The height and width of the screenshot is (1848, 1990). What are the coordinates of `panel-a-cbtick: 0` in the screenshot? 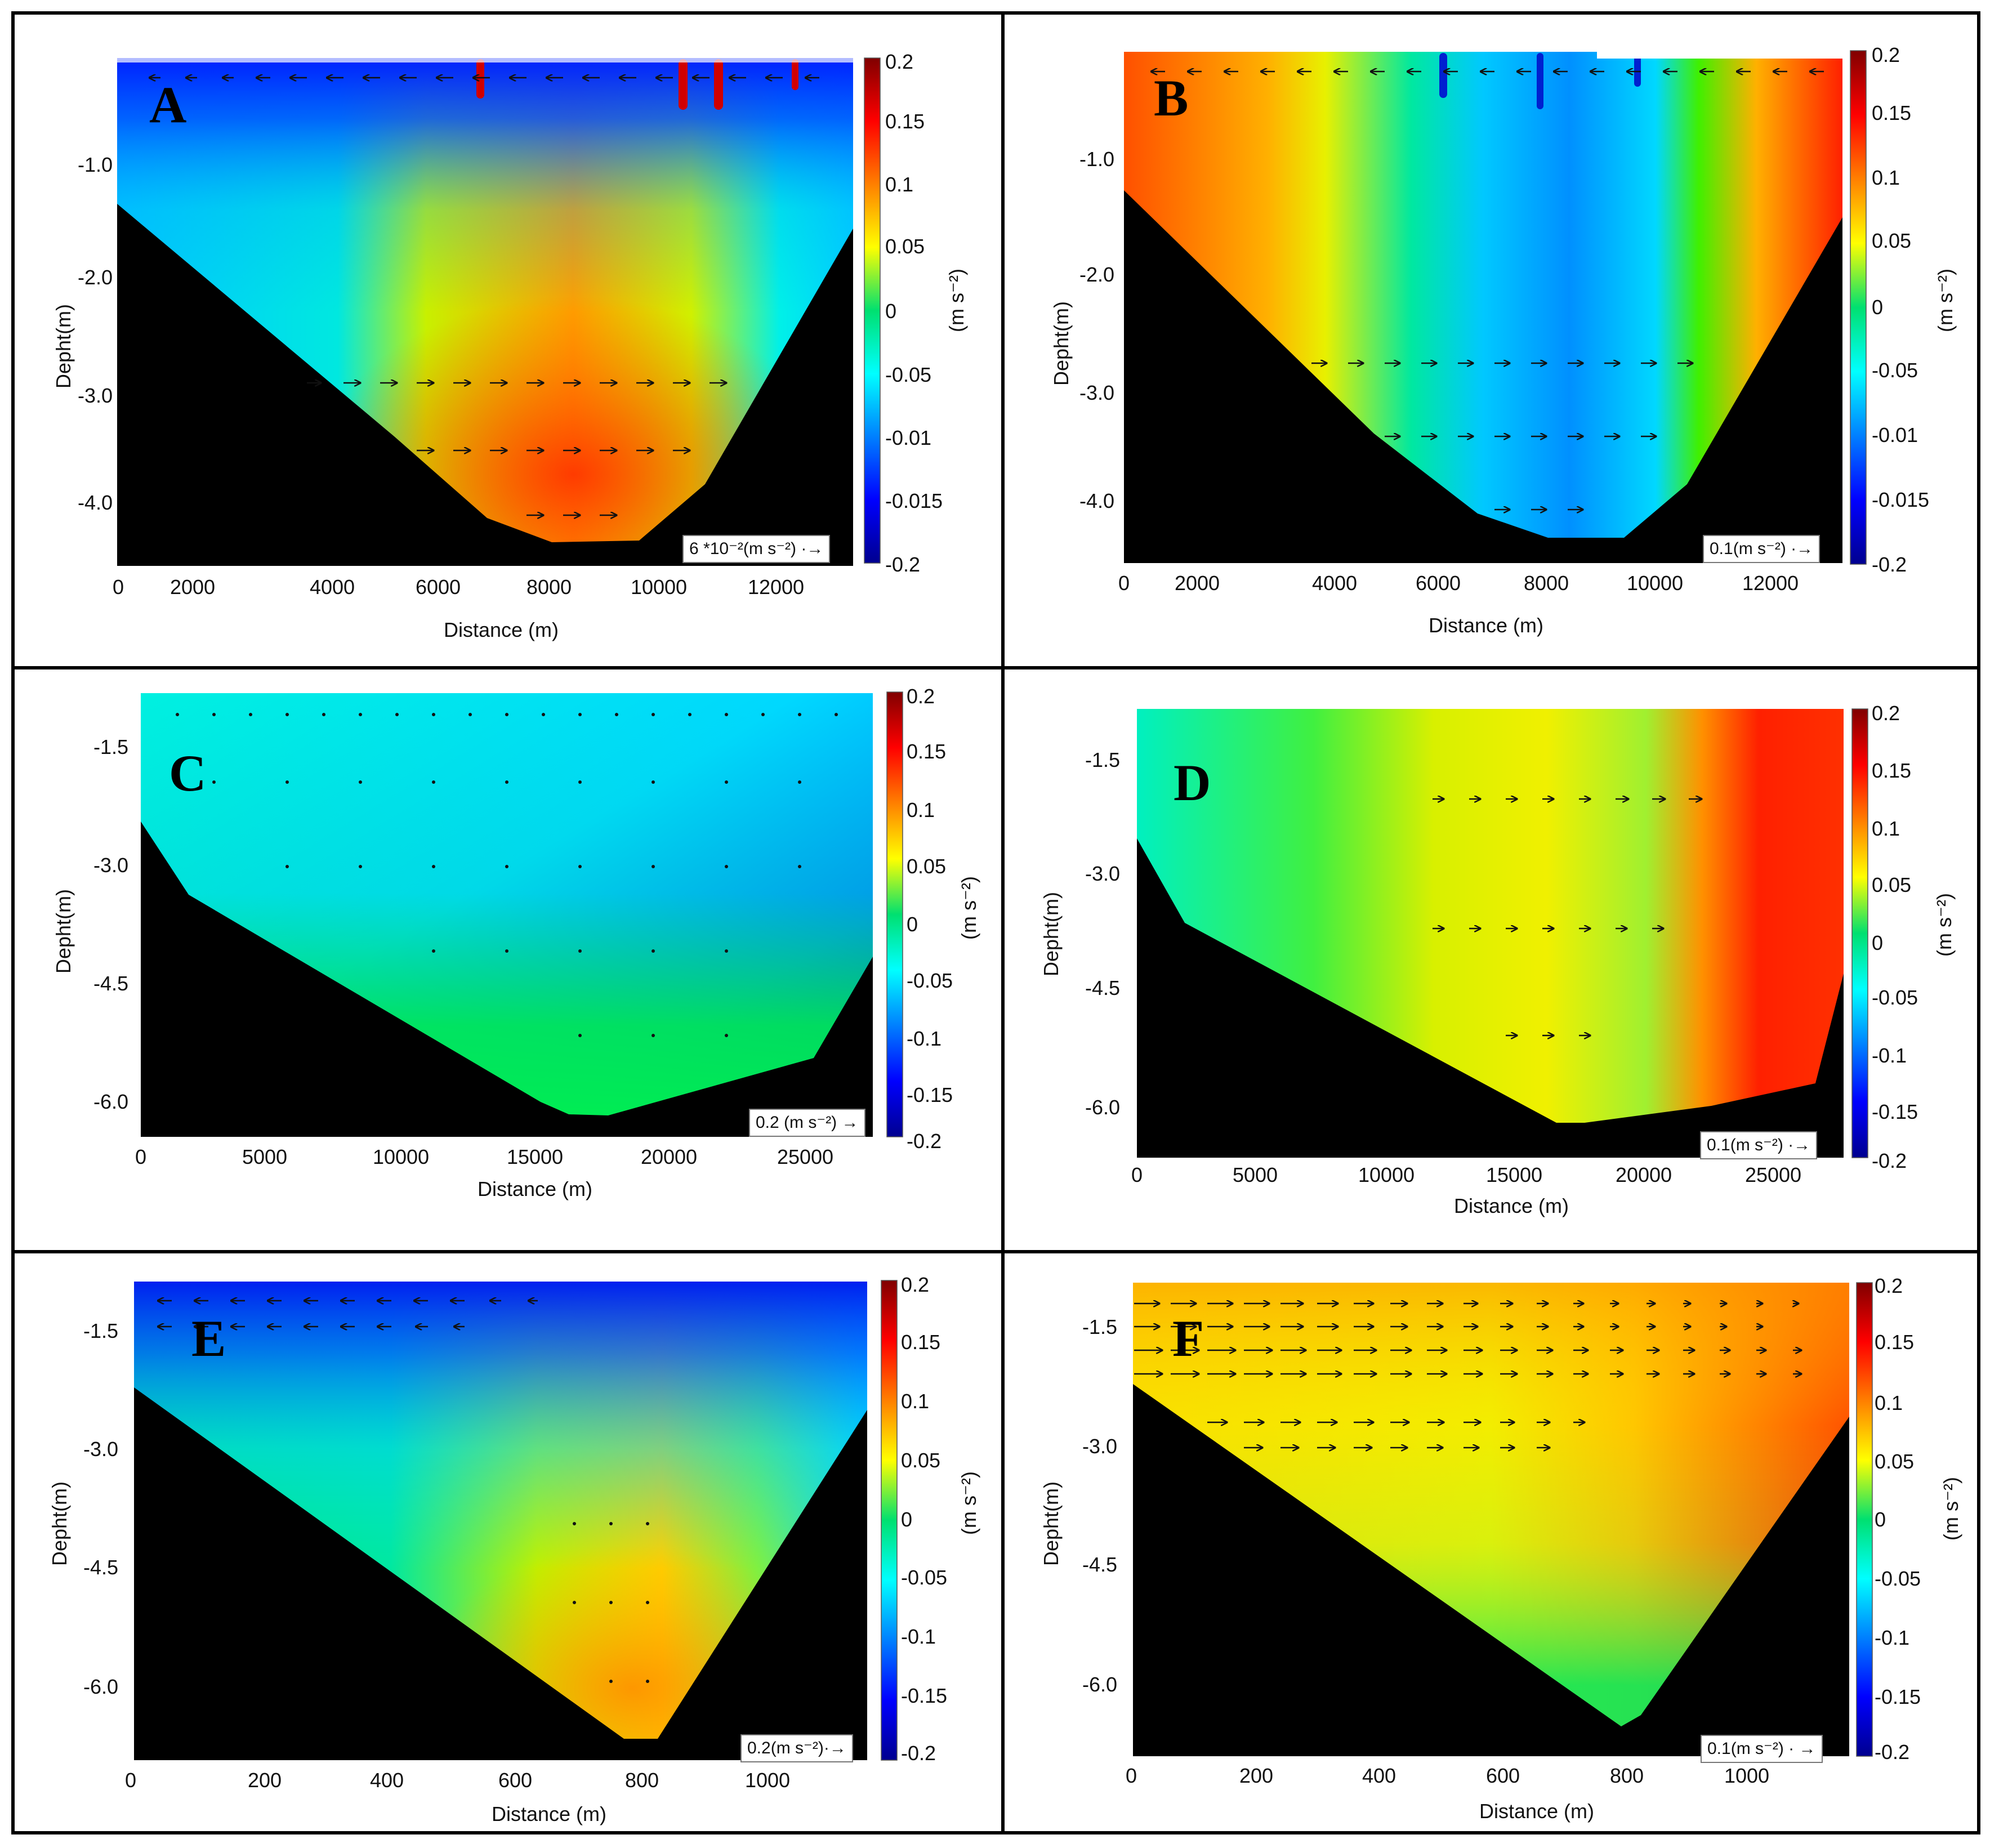 It's located at (891, 312).